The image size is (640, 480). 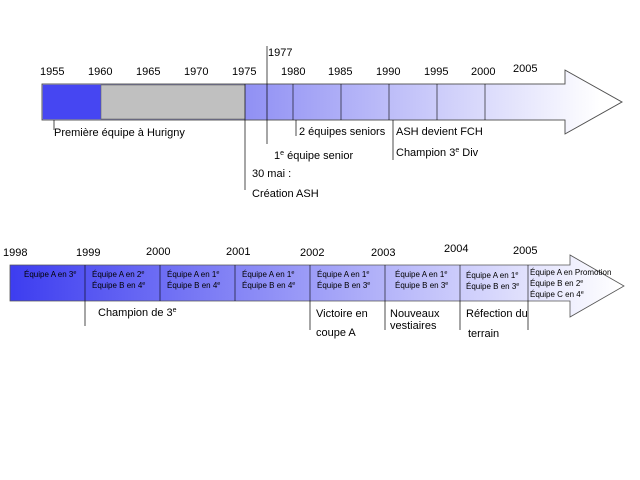 I want to click on event-first-senior-team: 1e équipe senior, so click(x=313, y=156).